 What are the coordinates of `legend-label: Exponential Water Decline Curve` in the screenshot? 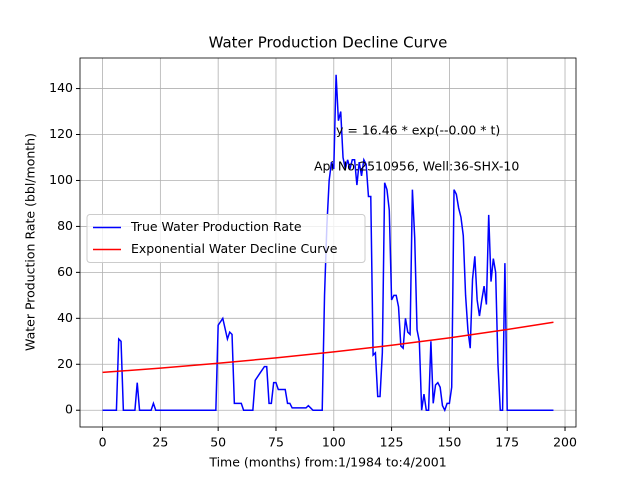 It's located at (234, 248).